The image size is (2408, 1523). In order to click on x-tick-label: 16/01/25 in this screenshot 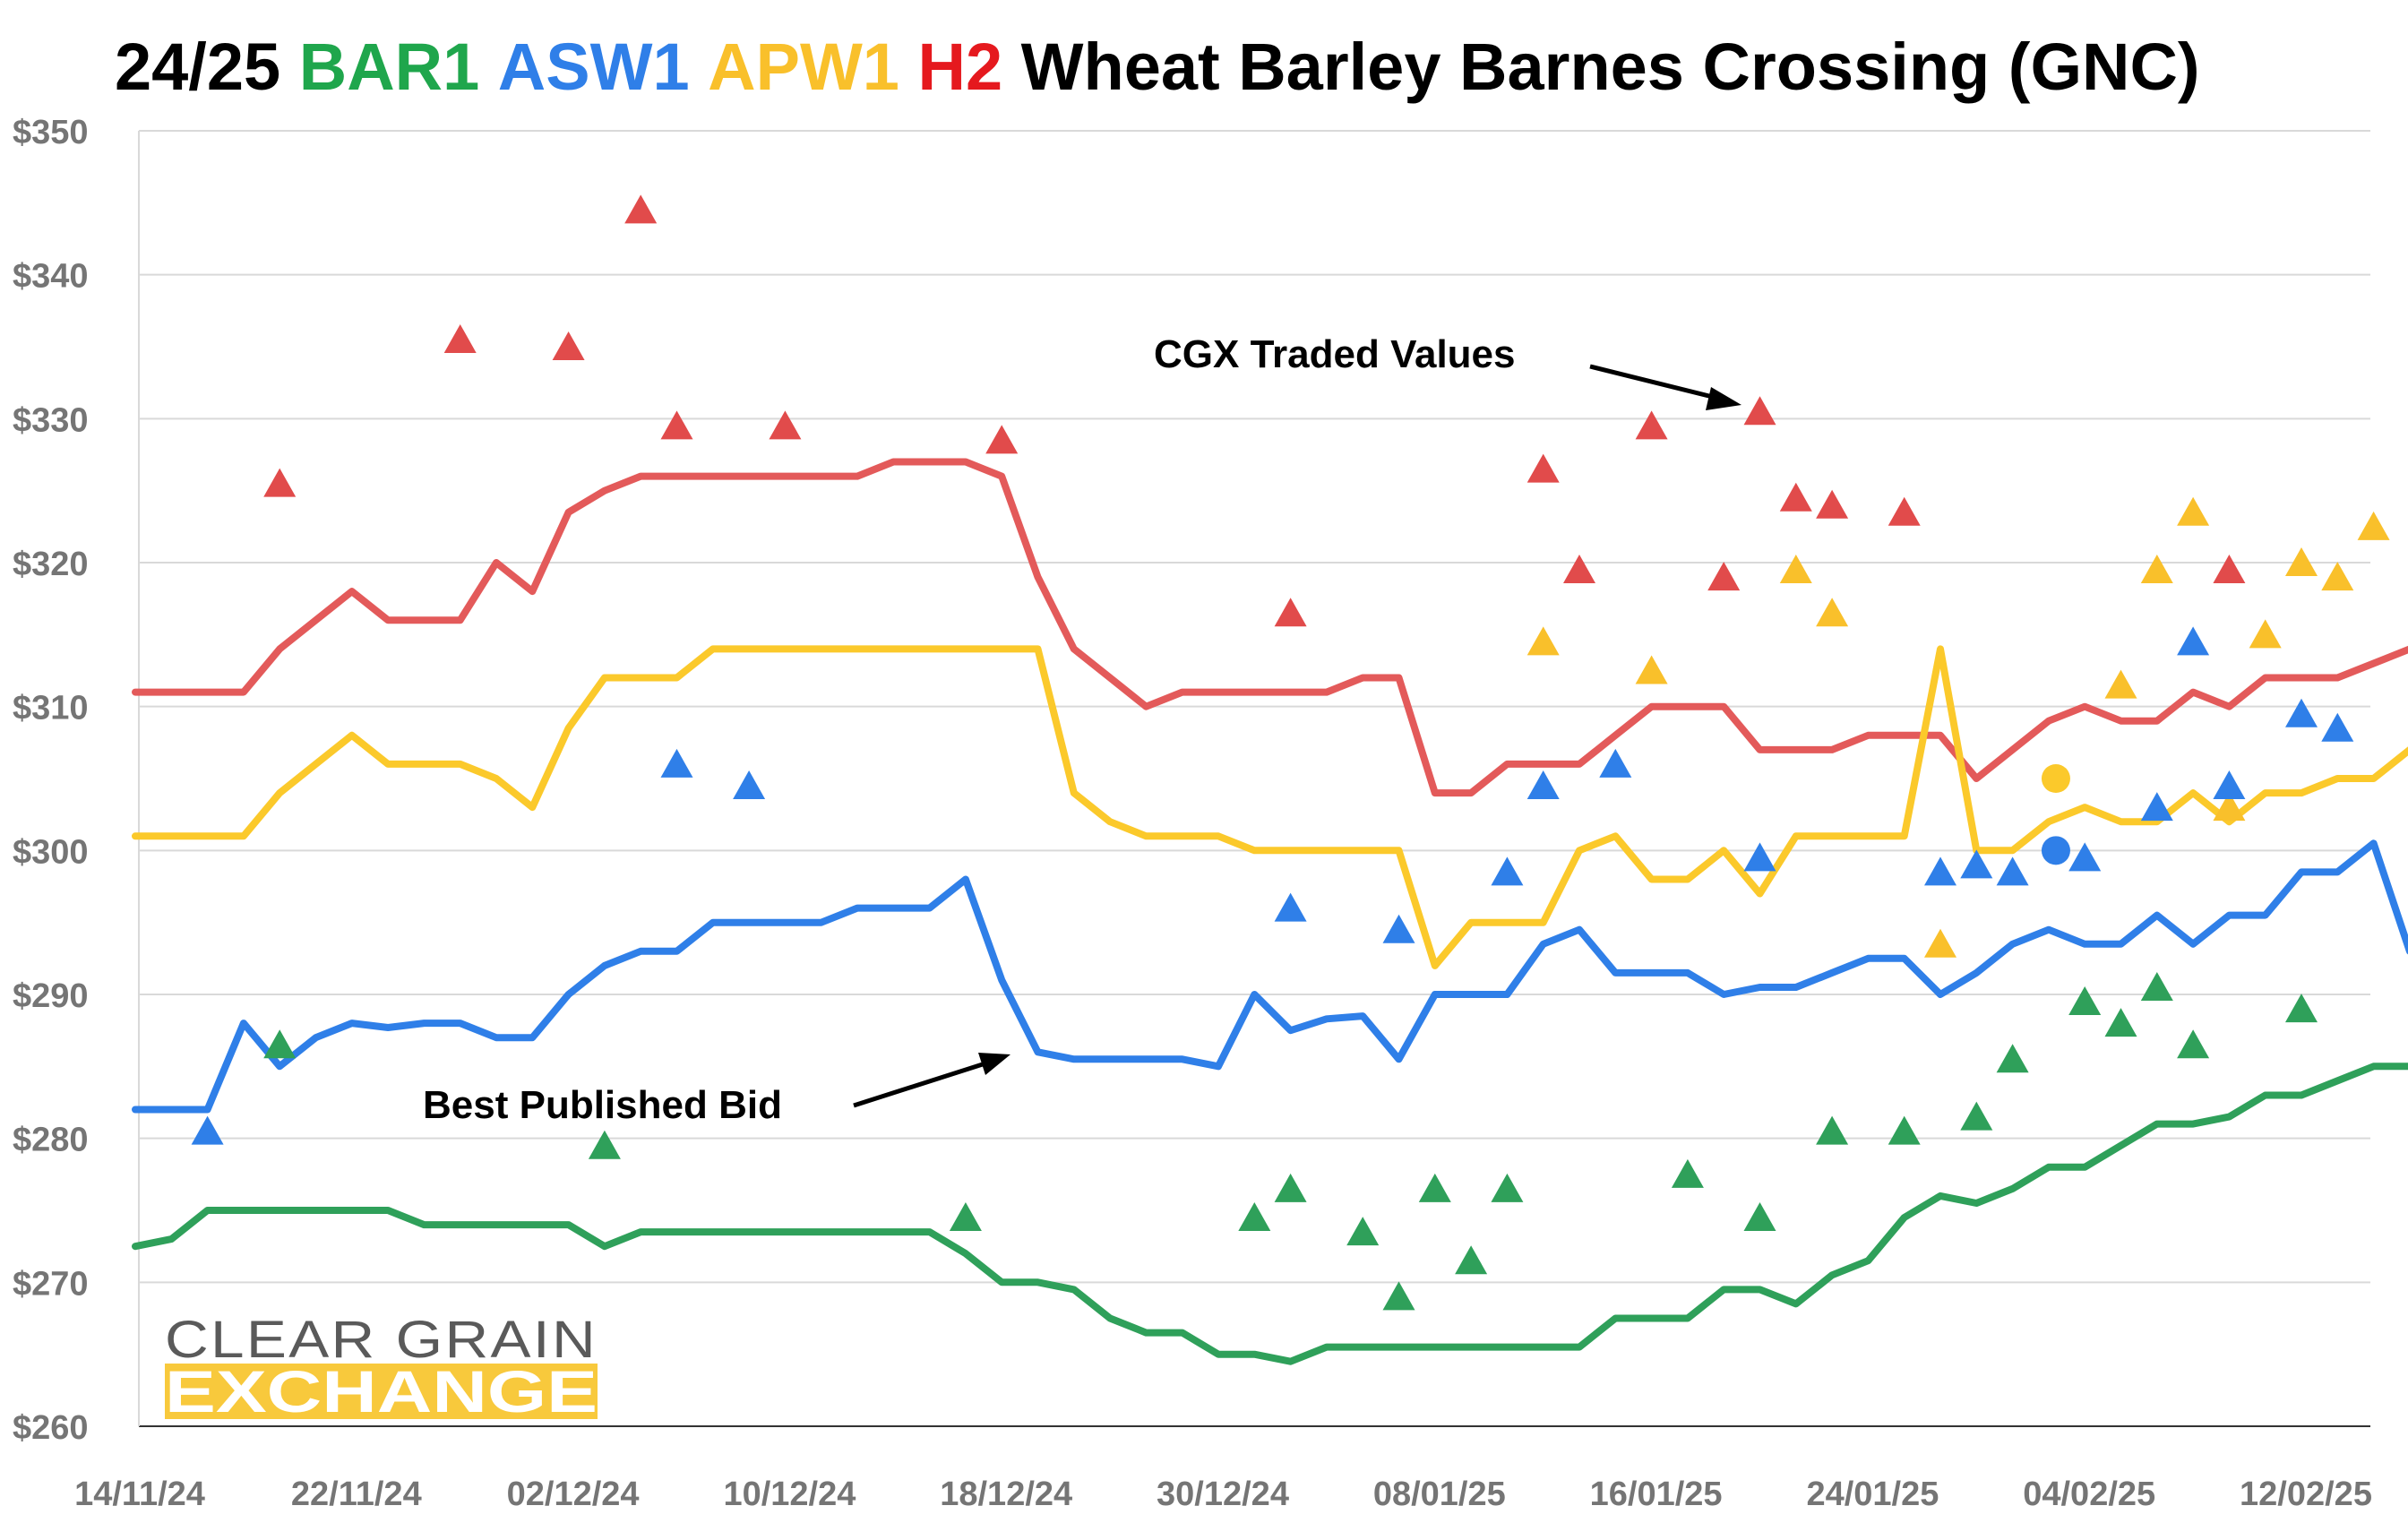, I will do `click(1656, 1494)`.